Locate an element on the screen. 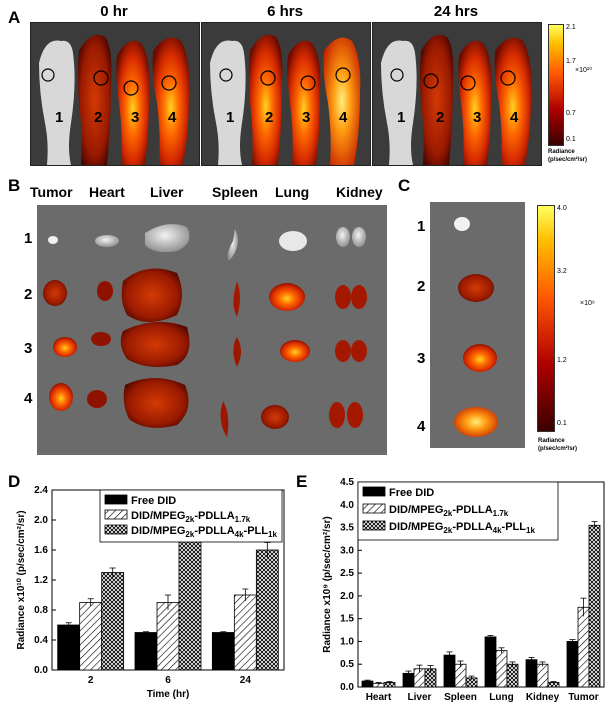 The height and width of the screenshot is (720, 610). organ-label-tumor: Tumor is located at coordinates (51, 192).